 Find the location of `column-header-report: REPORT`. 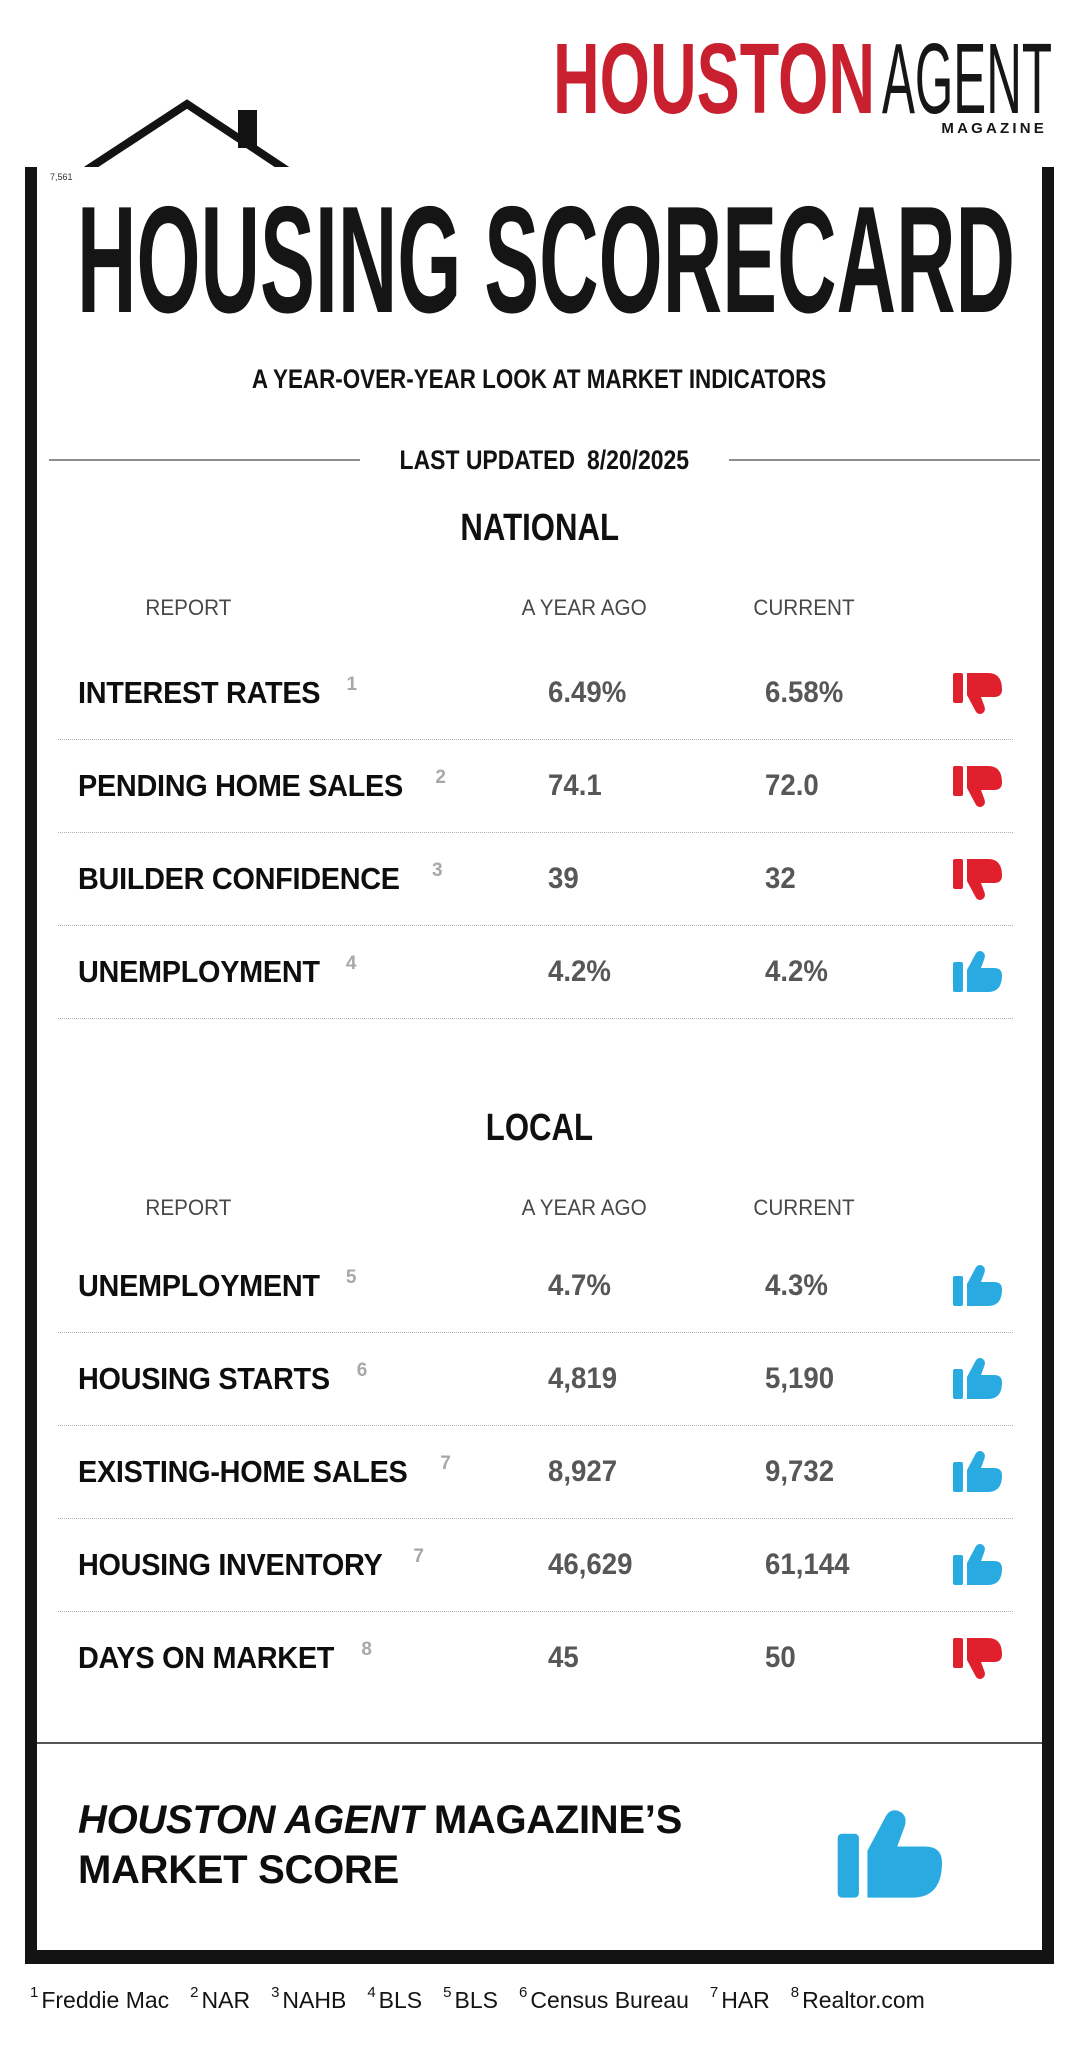

column-header-report: REPORT is located at coordinates (188, 607).